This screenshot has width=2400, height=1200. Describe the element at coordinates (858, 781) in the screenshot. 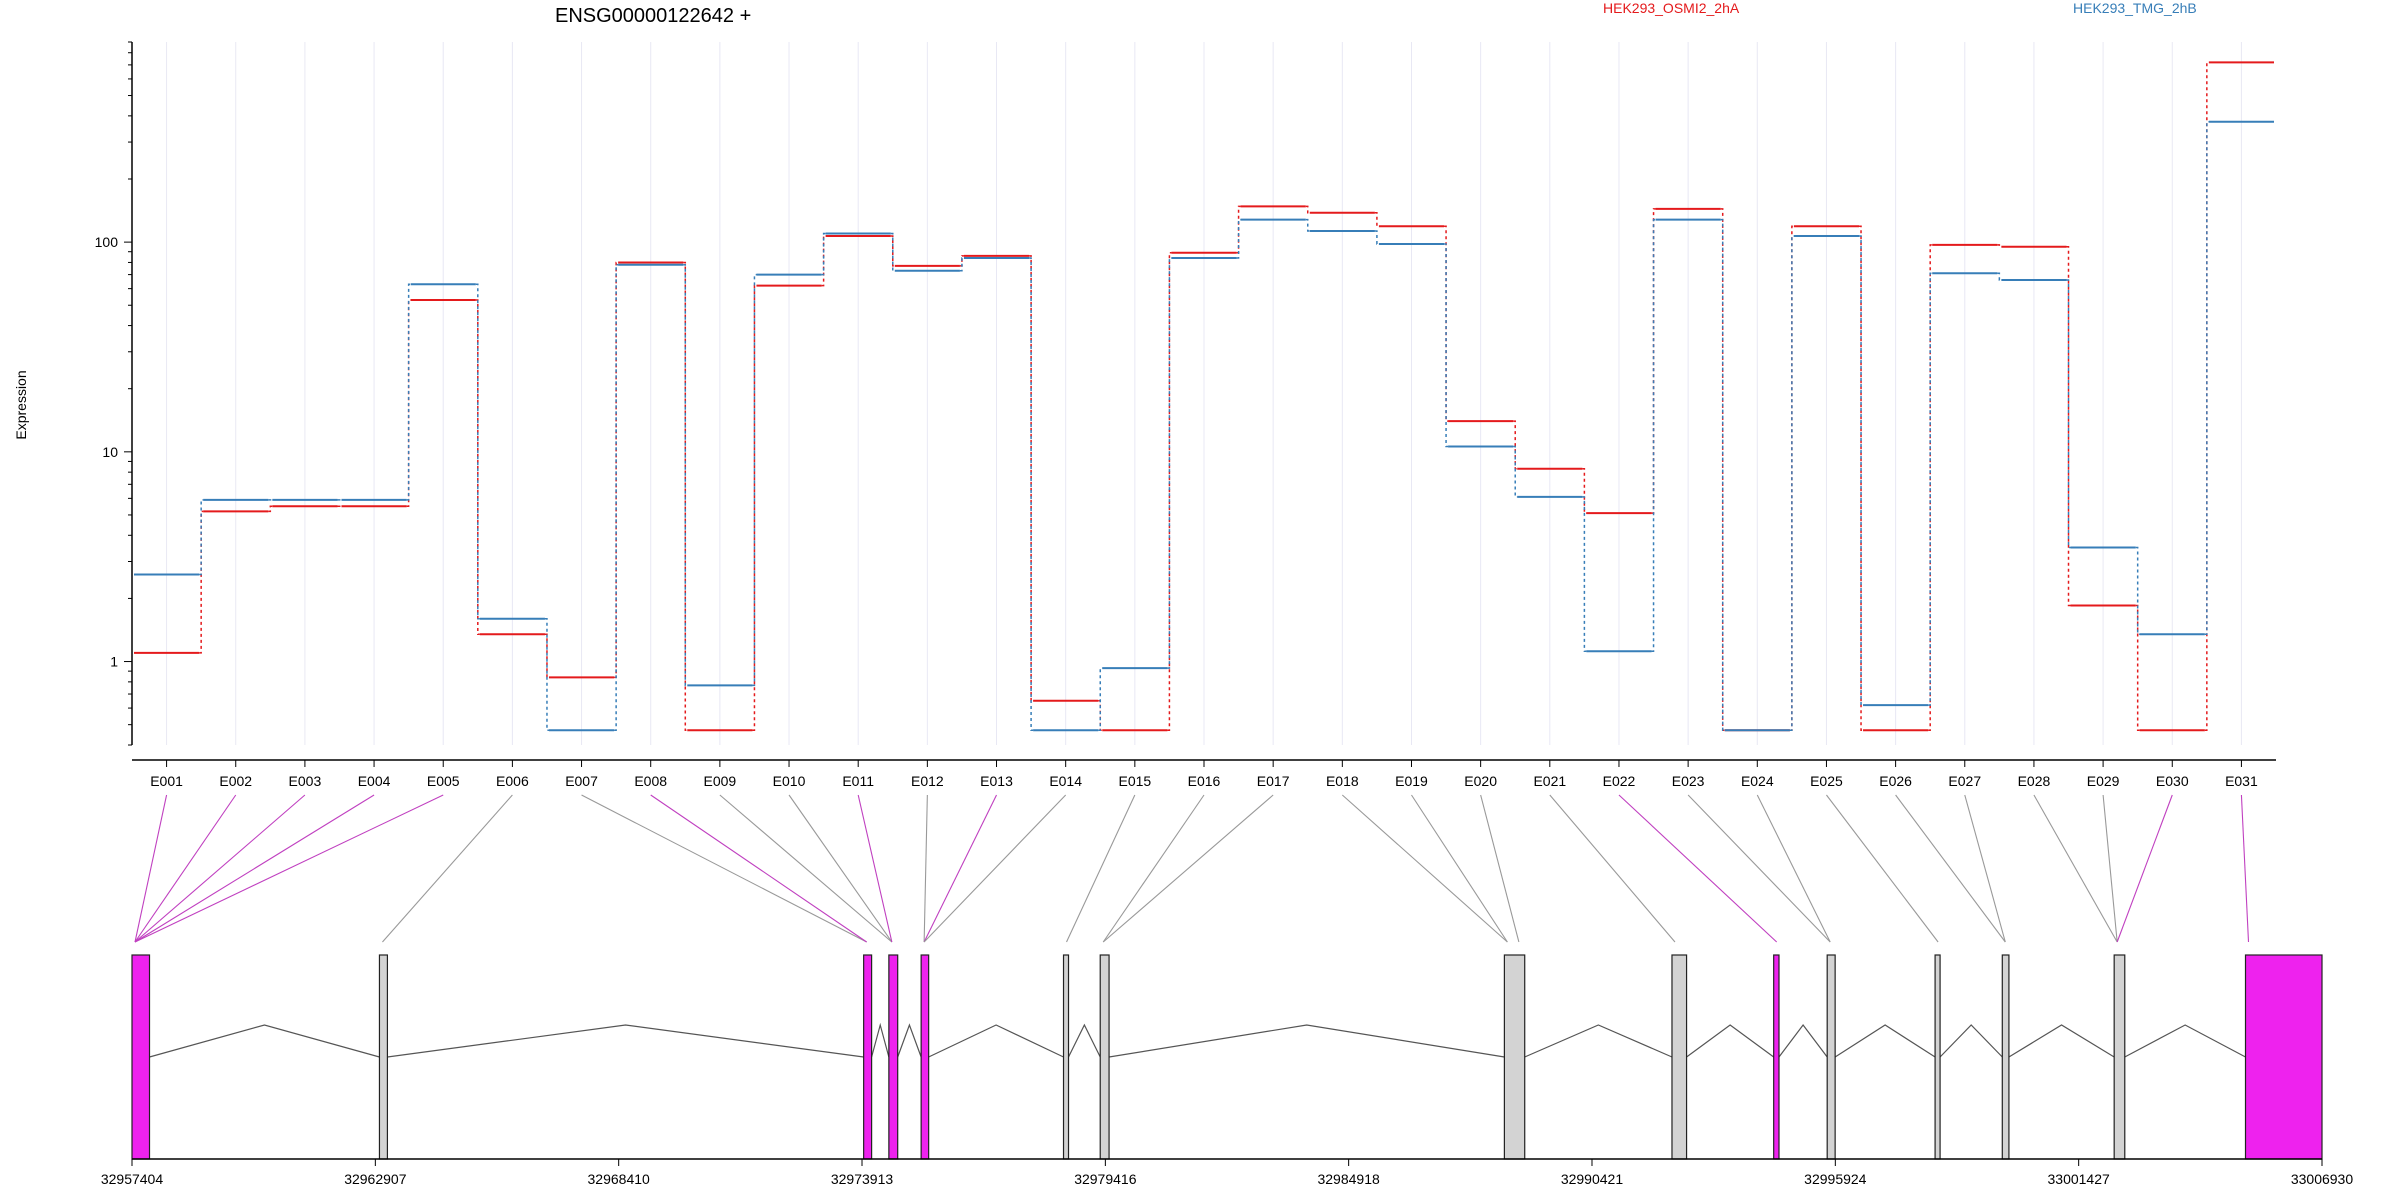

I see `x-tick-label: E011` at that location.